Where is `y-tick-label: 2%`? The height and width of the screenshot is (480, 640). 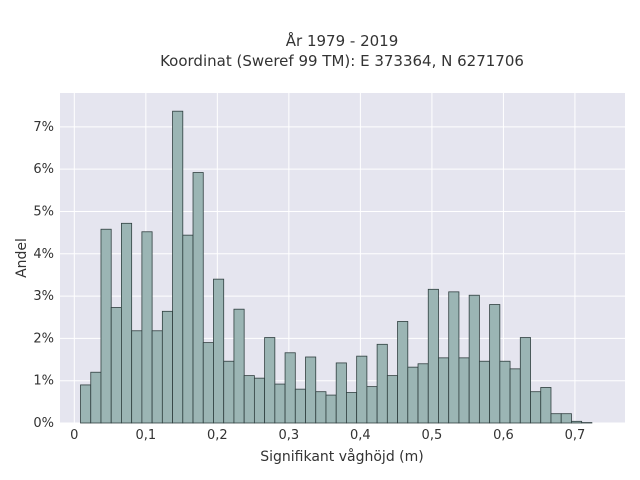
y-tick-label: 2% is located at coordinates (43, 338).